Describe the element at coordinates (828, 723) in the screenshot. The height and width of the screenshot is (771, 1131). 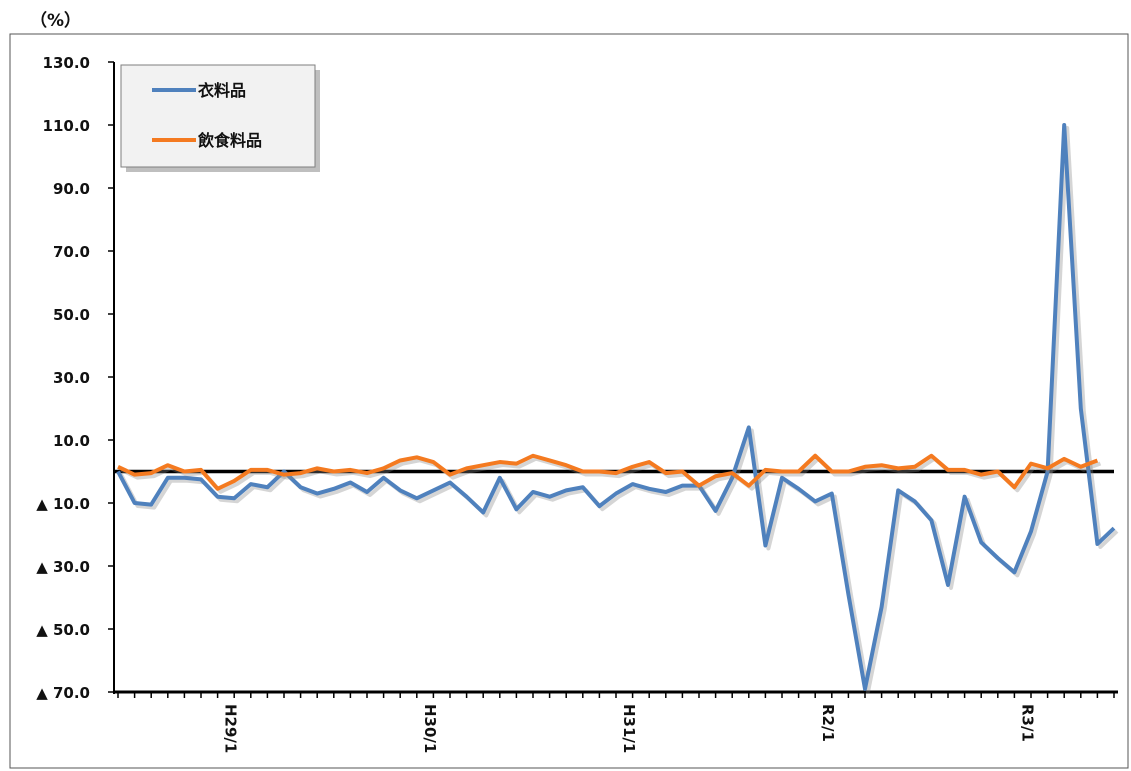
I see `x-tick-label: R2/1` at that location.